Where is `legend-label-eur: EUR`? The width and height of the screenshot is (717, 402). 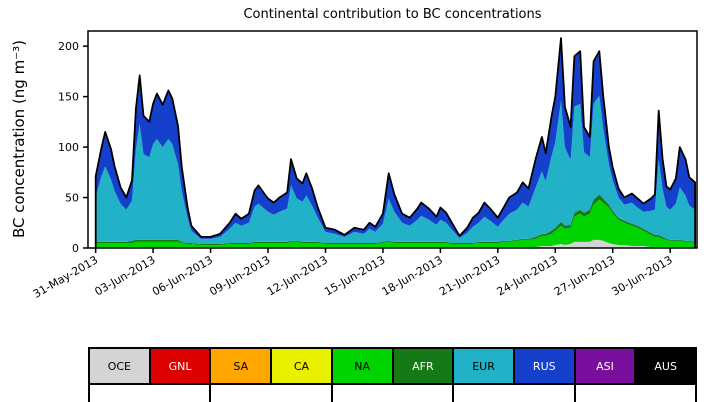
legend-label-eur: EUR is located at coordinates (483, 366).